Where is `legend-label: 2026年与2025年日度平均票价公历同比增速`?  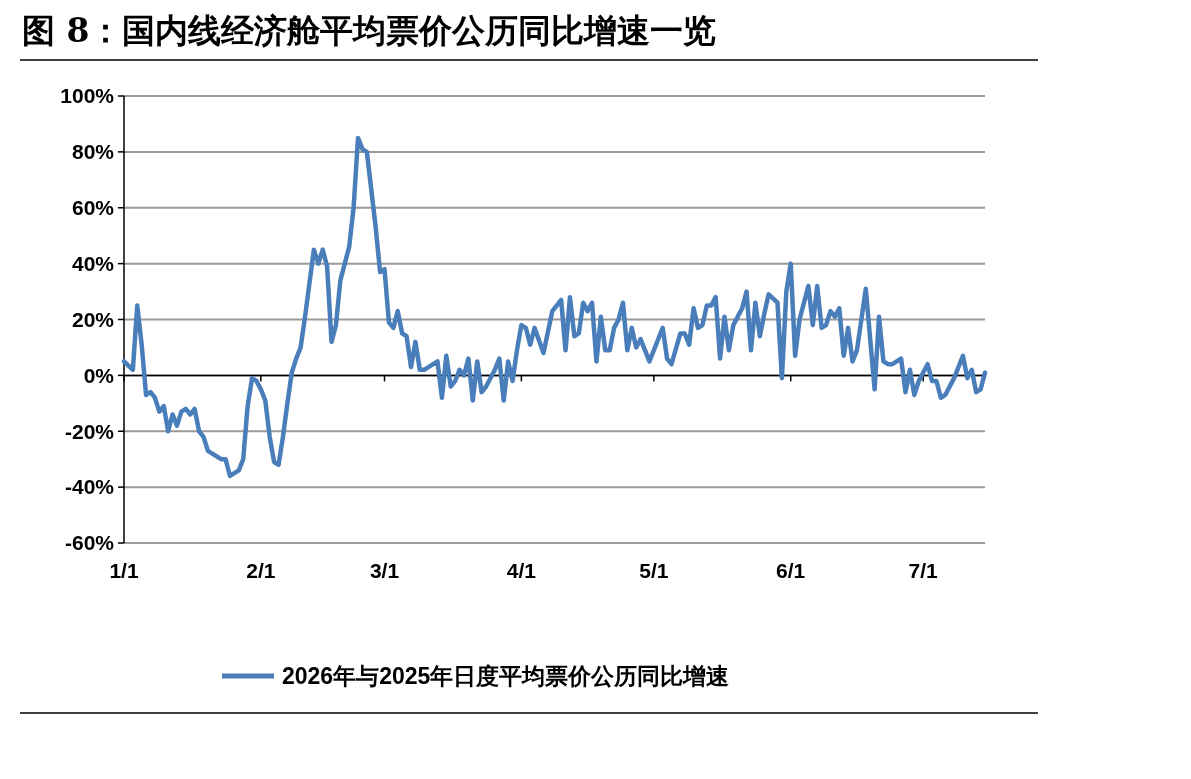 legend-label: 2026年与2025年日度平均票价公历同比增速 is located at coordinates (506, 676).